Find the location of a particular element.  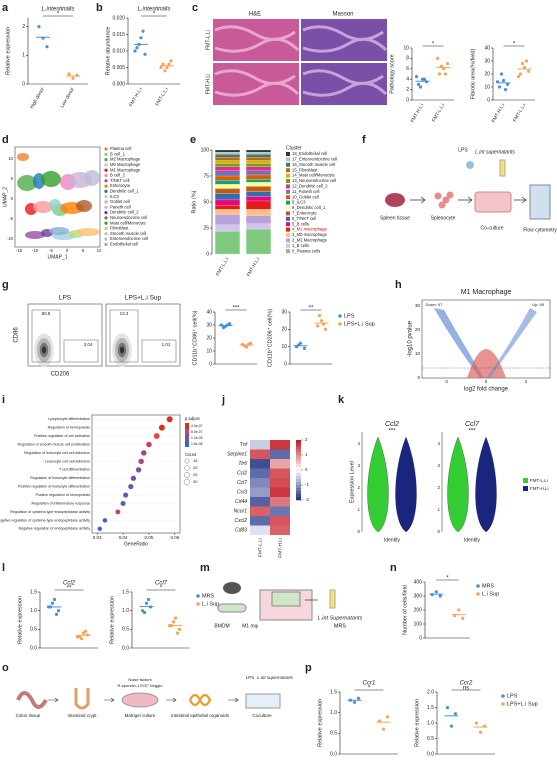

annotation: Up: 98 is located at coordinates (538, 304).